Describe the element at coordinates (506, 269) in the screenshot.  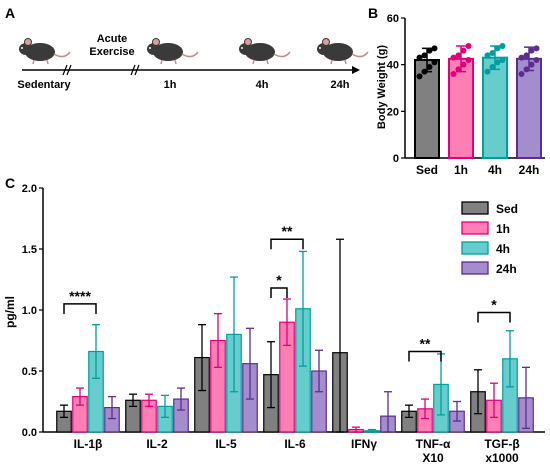
I see `legend-label: 24h` at that location.